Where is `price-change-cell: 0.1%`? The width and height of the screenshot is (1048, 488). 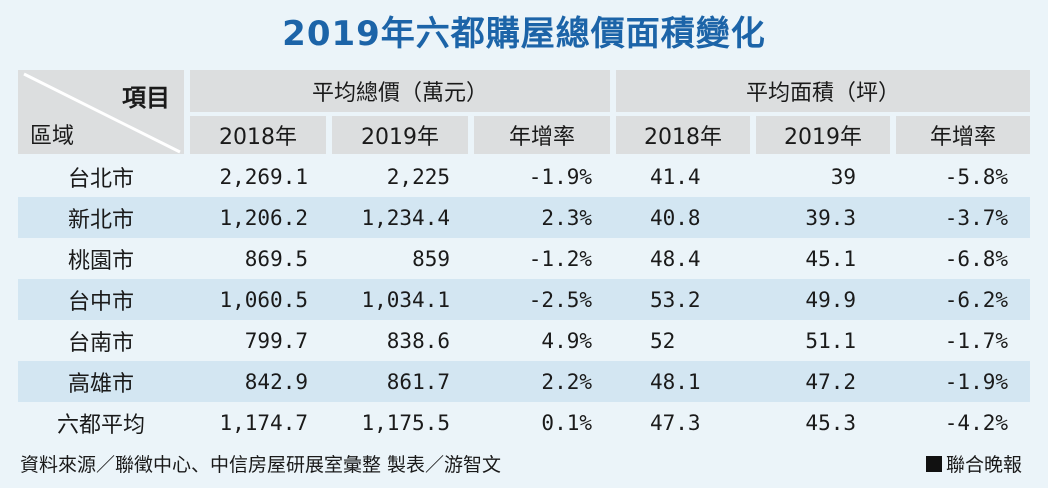
price-change-cell: 0.1% is located at coordinates (566, 422).